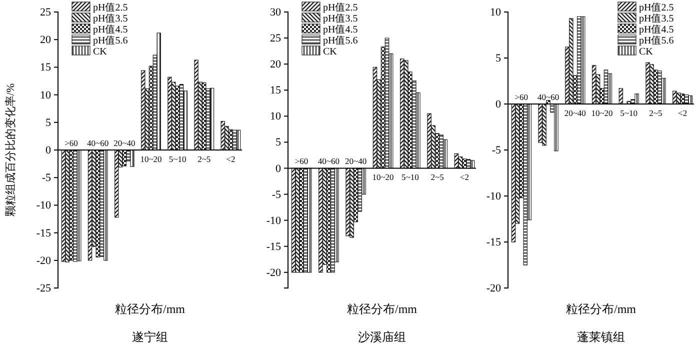 This screenshot has height=350, width=700. Describe the element at coordinates (383, 177) in the screenshot. I see `x-tick-label: 10~20` at that location.